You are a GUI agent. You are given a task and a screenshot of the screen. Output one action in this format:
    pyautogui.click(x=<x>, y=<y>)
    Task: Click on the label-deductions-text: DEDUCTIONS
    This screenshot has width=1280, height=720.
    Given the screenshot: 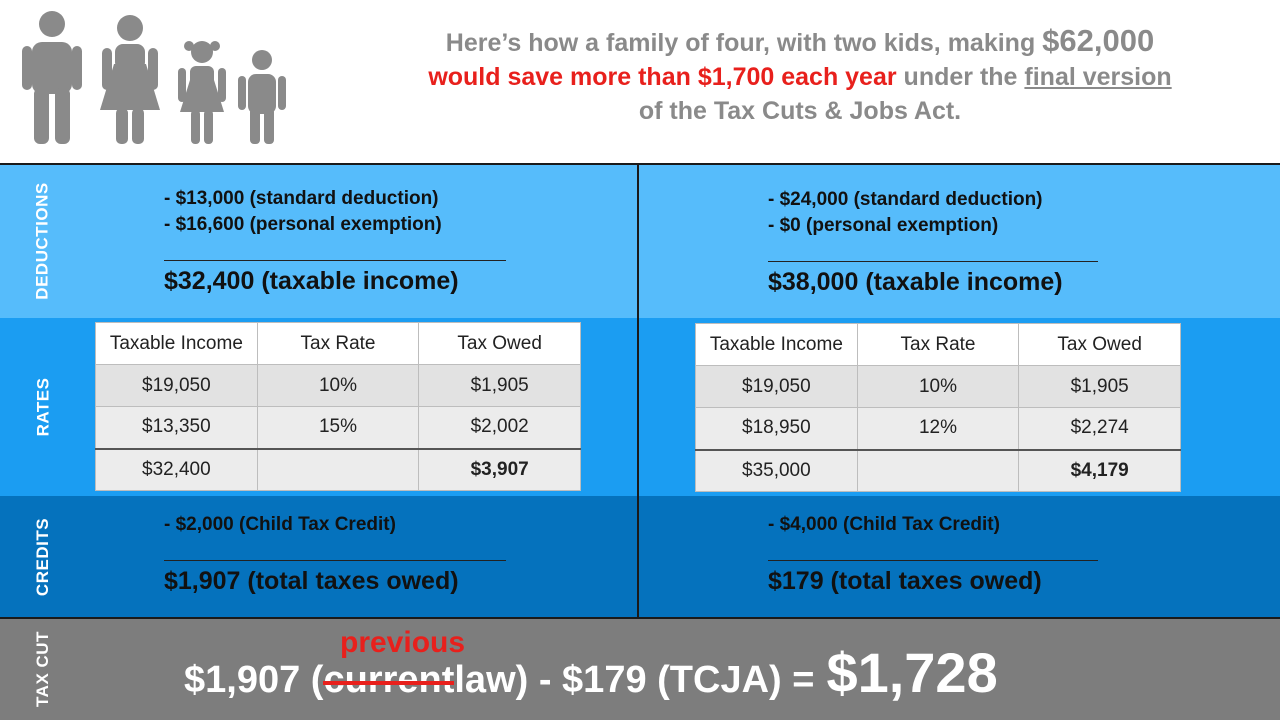 What is the action you would take?
    pyautogui.click(x=42, y=240)
    